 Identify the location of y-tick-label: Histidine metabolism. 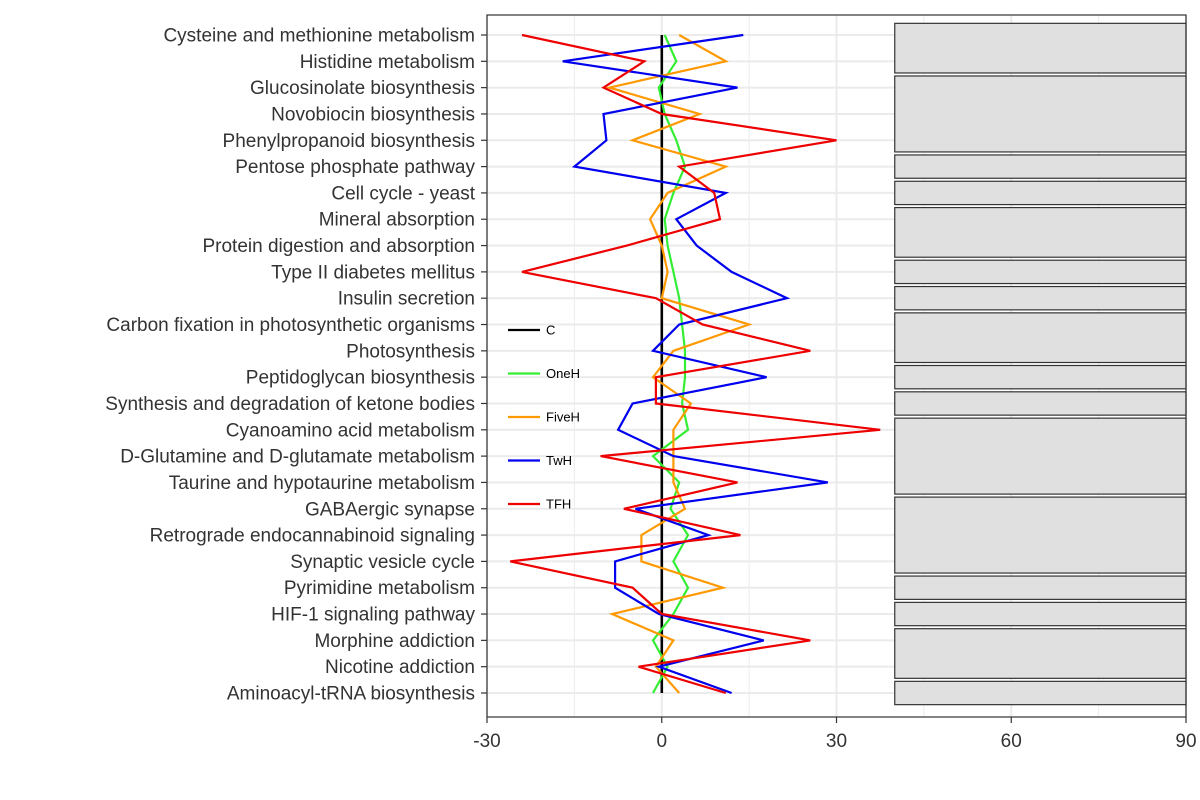
(387, 62).